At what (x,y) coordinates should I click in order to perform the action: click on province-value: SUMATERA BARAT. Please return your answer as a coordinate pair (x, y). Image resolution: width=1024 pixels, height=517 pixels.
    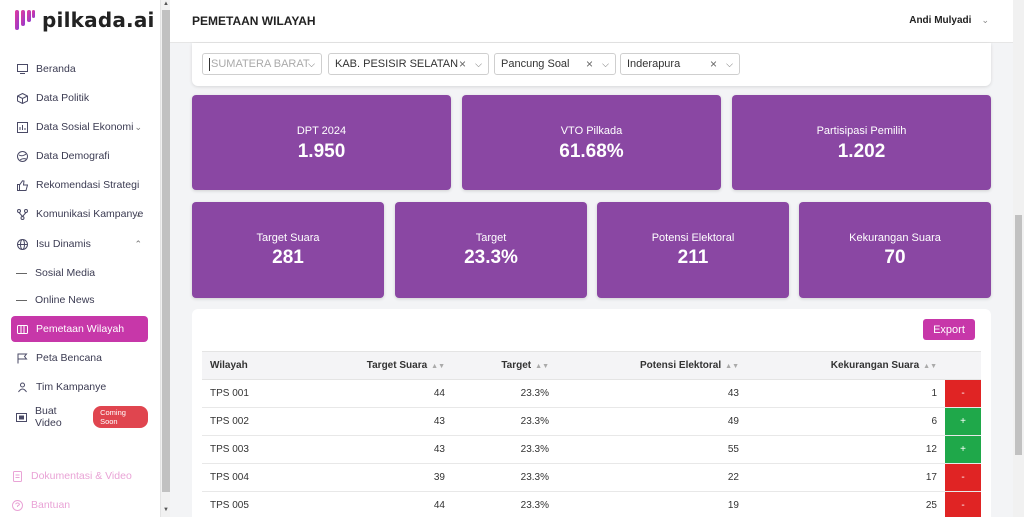
    Looking at the image, I should click on (260, 64).